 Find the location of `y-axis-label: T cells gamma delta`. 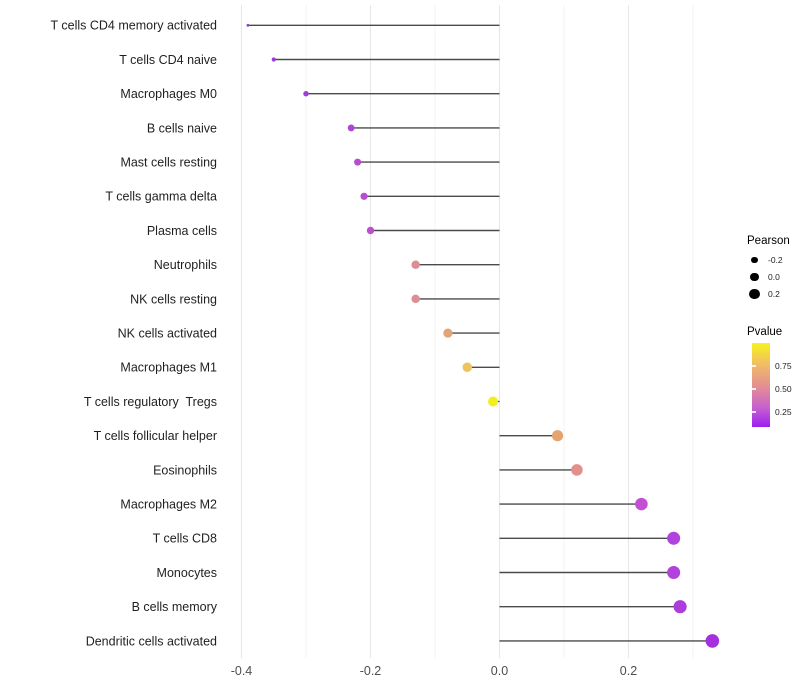

y-axis-label: T cells gamma delta is located at coordinates (161, 197).